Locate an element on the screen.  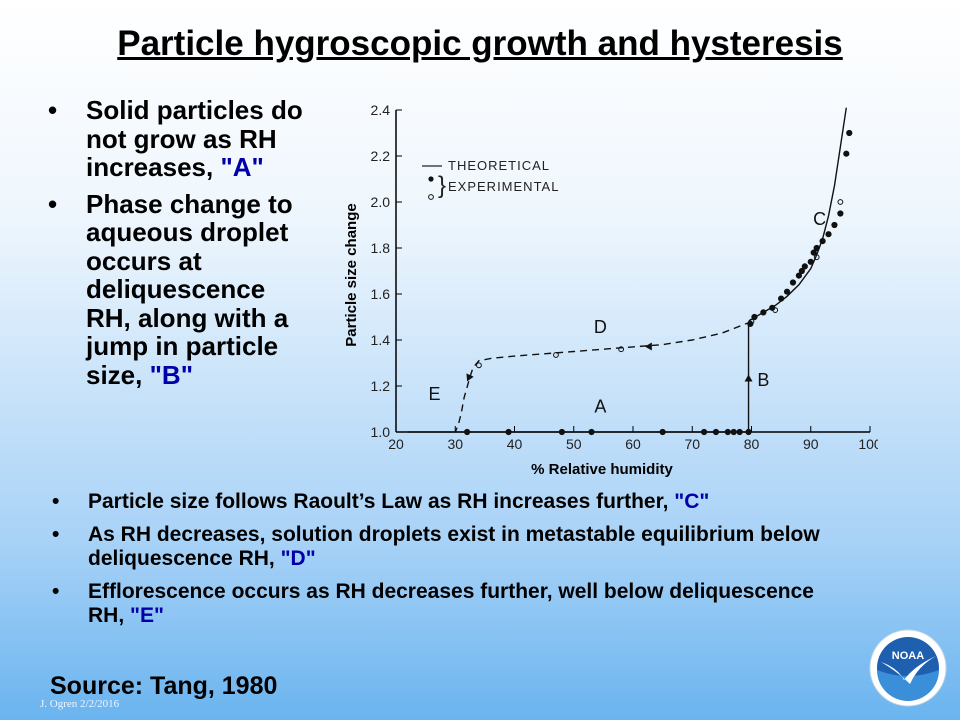
noaa-logo: NOAA is located at coordinates (908, 668).